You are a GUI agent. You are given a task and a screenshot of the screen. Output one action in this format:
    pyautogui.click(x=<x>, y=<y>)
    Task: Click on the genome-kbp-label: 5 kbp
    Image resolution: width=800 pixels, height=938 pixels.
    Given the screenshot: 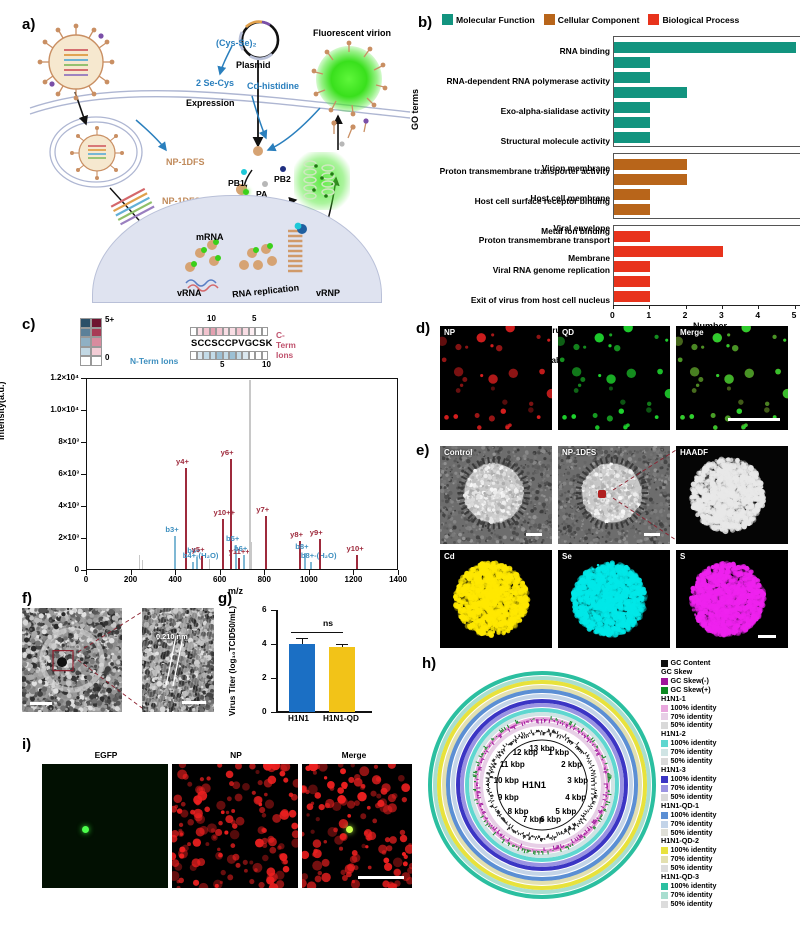 What is the action you would take?
    pyautogui.click(x=566, y=811)
    